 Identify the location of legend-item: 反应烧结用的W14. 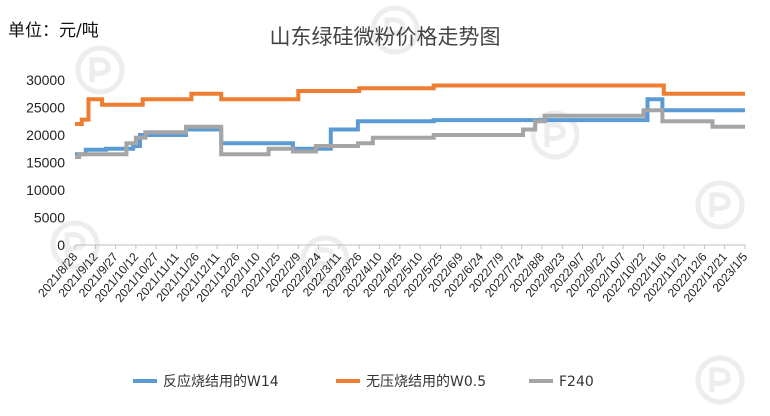
(206, 381).